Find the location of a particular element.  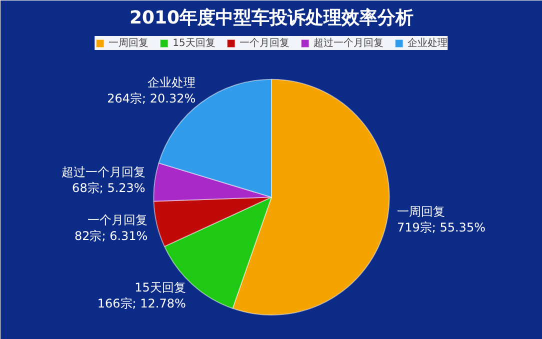

slice-label: 超过一个月回复 is located at coordinates (103, 171).